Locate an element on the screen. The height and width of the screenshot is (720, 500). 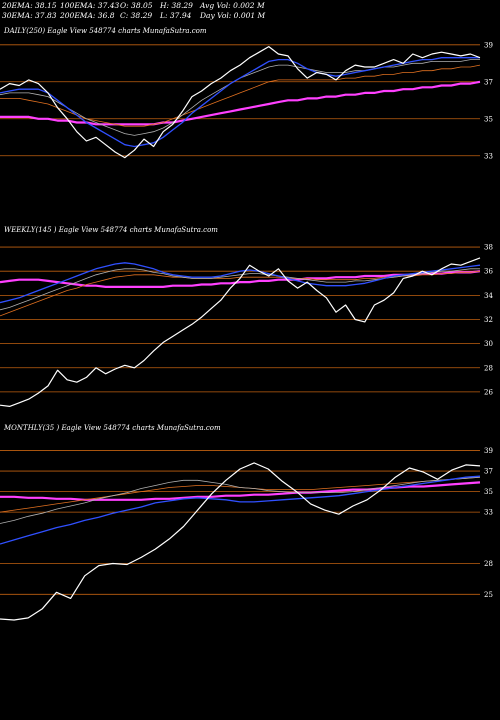
weekly-ytick-label: 32 is located at coordinates (488, 320).